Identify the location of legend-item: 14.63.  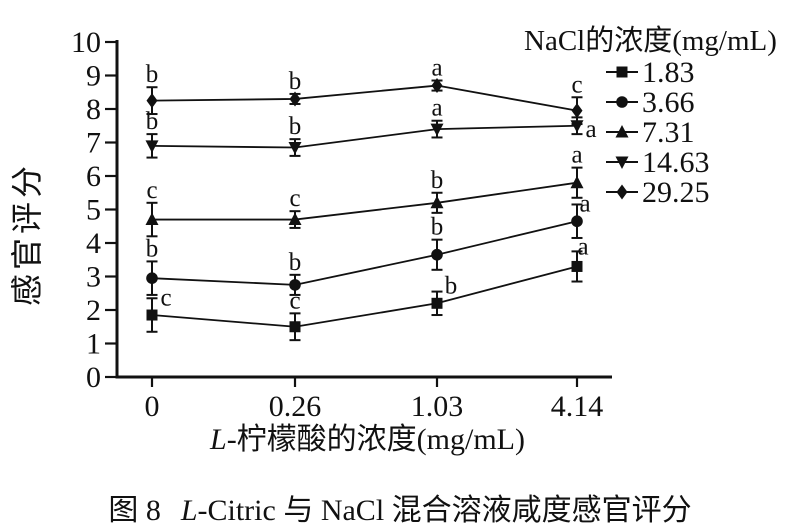
(658, 162).